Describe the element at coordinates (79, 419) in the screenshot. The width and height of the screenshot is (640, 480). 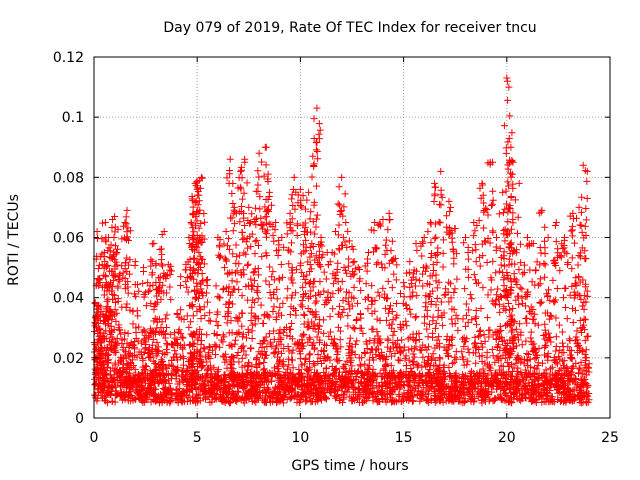
I see `y-tick-label: 0` at that location.